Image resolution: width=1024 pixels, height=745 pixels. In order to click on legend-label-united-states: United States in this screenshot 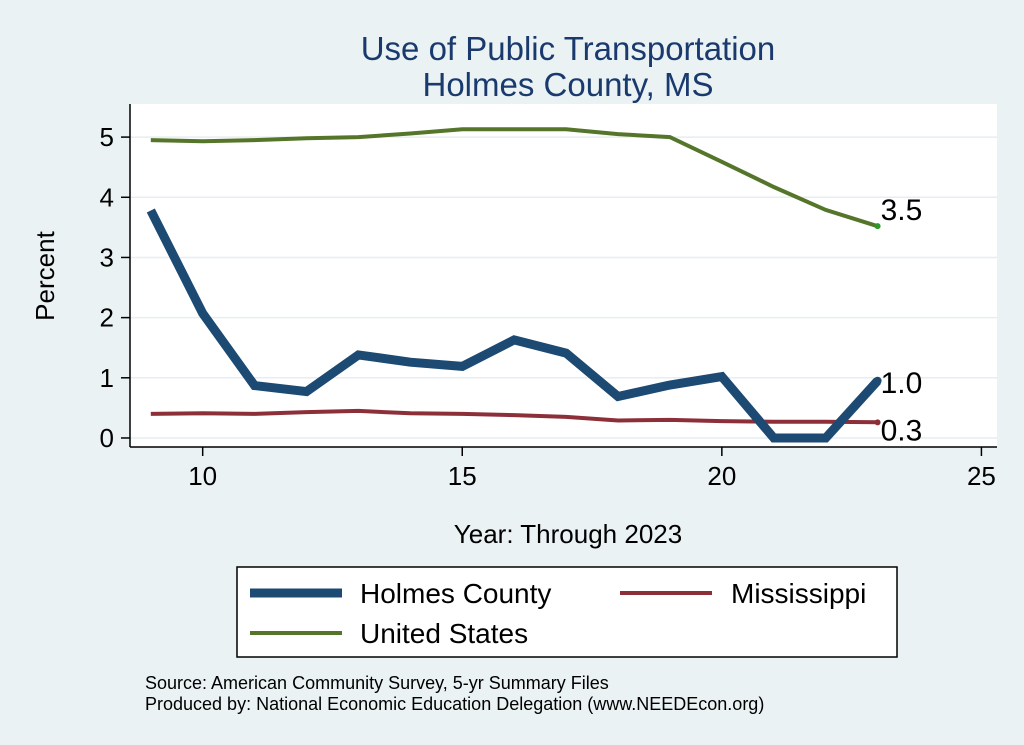, I will do `click(444, 633)`.